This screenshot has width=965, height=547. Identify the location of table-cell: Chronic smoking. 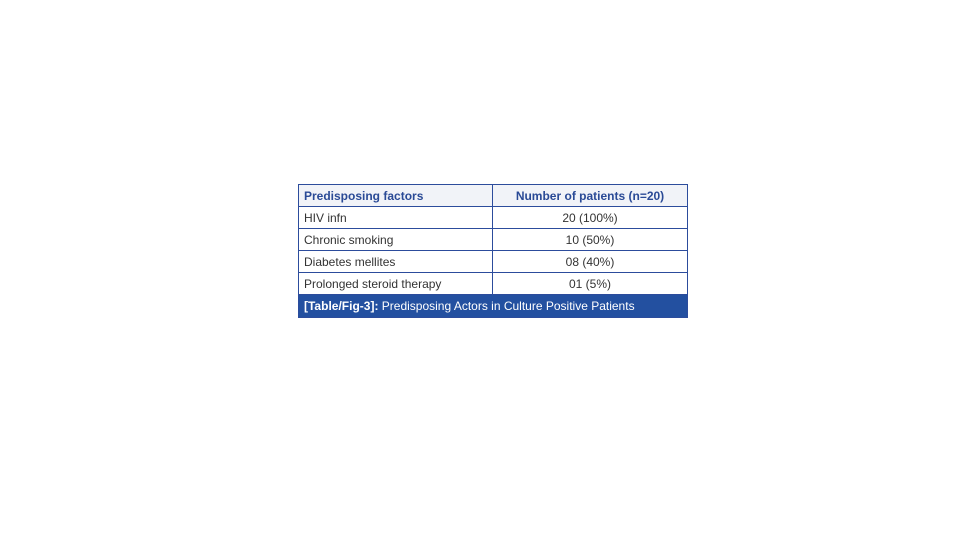
(395, 239).